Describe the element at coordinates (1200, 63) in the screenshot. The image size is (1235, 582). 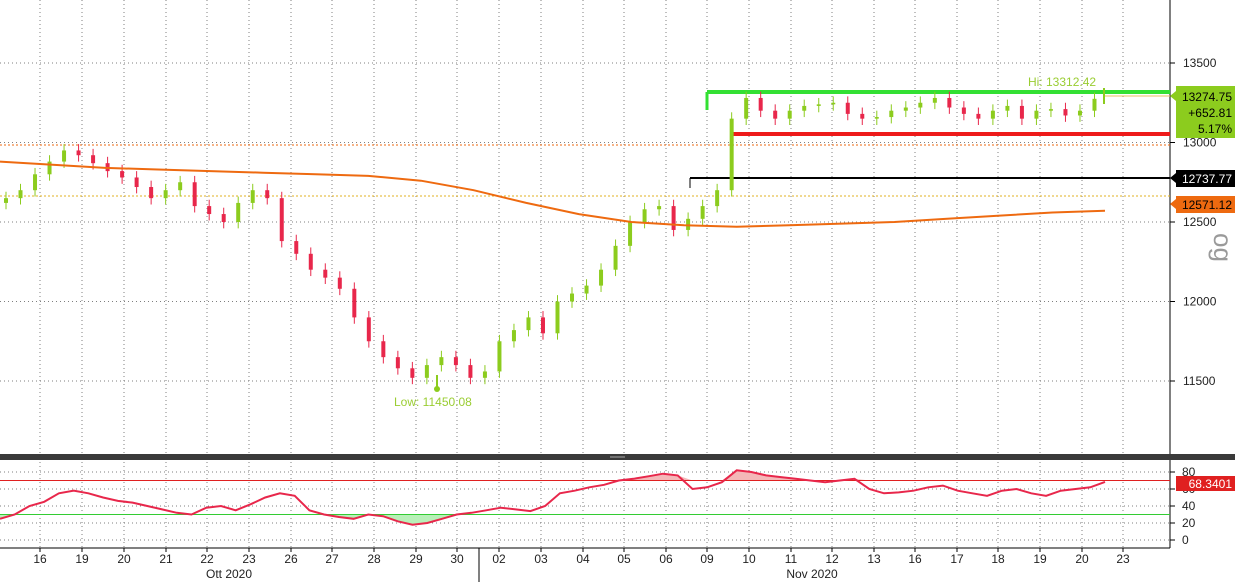
I see `y-tick-label: 13500` at that location.